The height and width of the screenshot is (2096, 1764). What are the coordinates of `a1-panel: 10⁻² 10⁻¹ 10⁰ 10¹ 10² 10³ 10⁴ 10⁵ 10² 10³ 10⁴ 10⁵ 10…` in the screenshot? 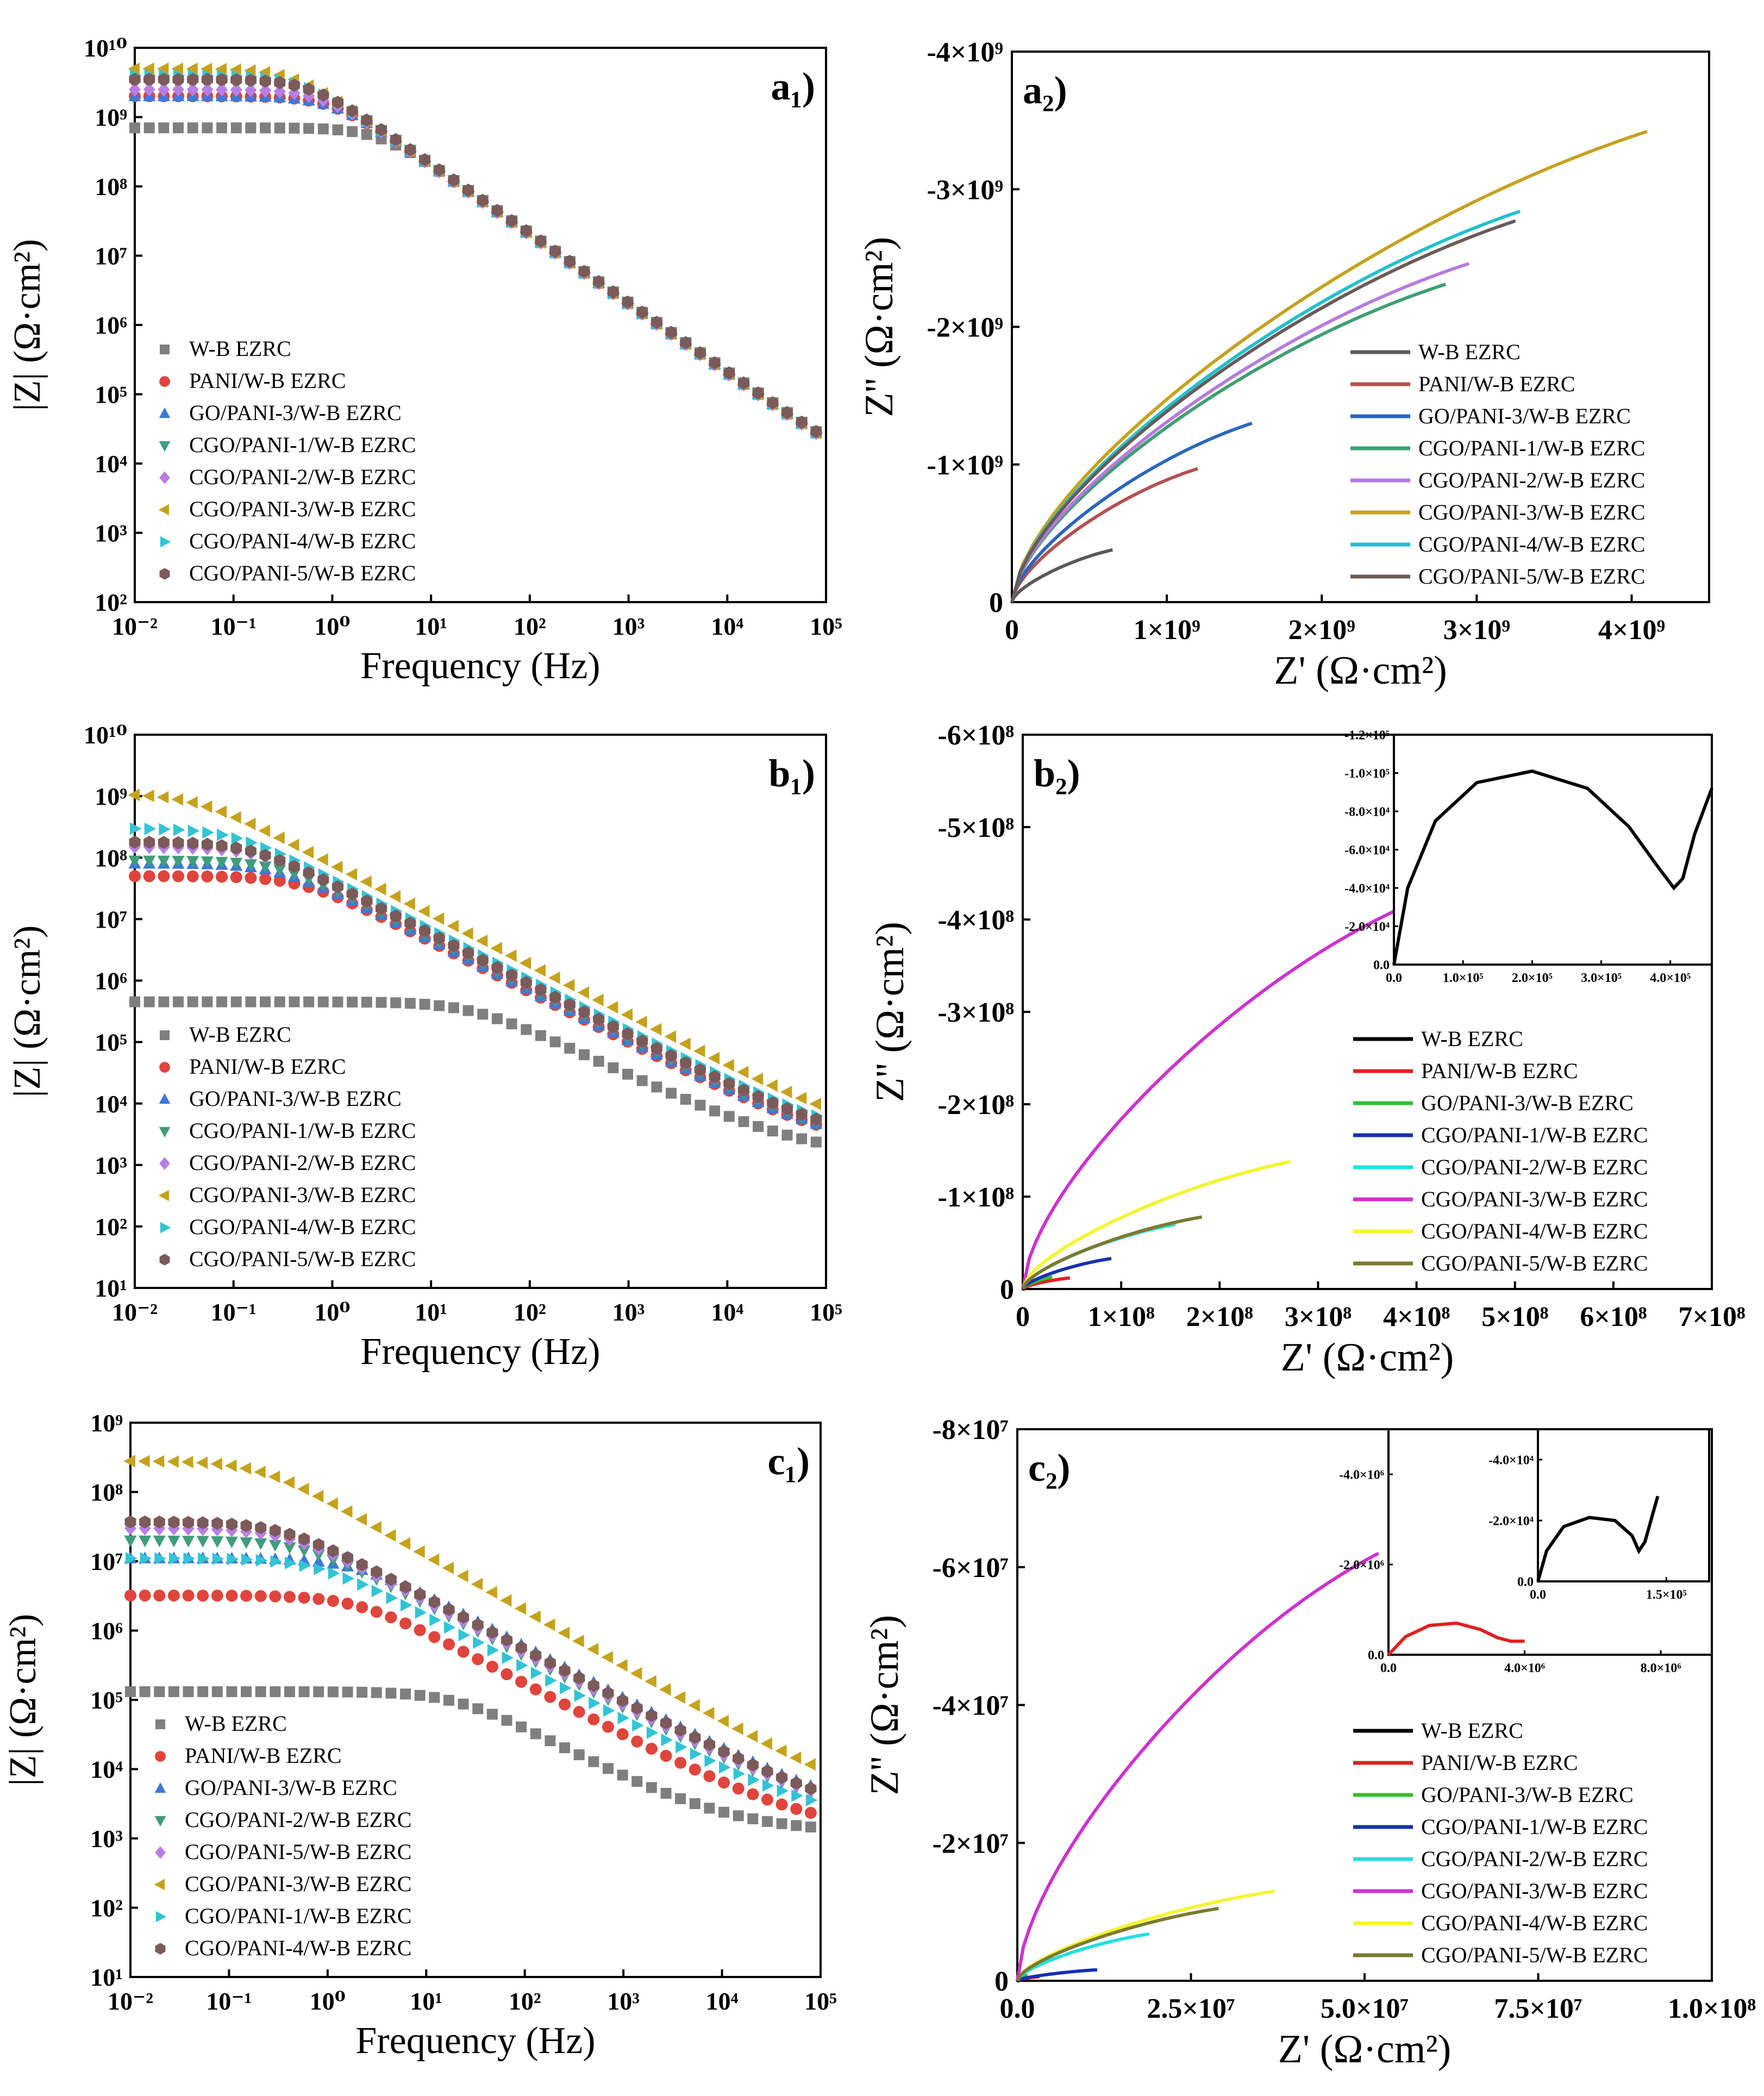 It's located at (424, 360).